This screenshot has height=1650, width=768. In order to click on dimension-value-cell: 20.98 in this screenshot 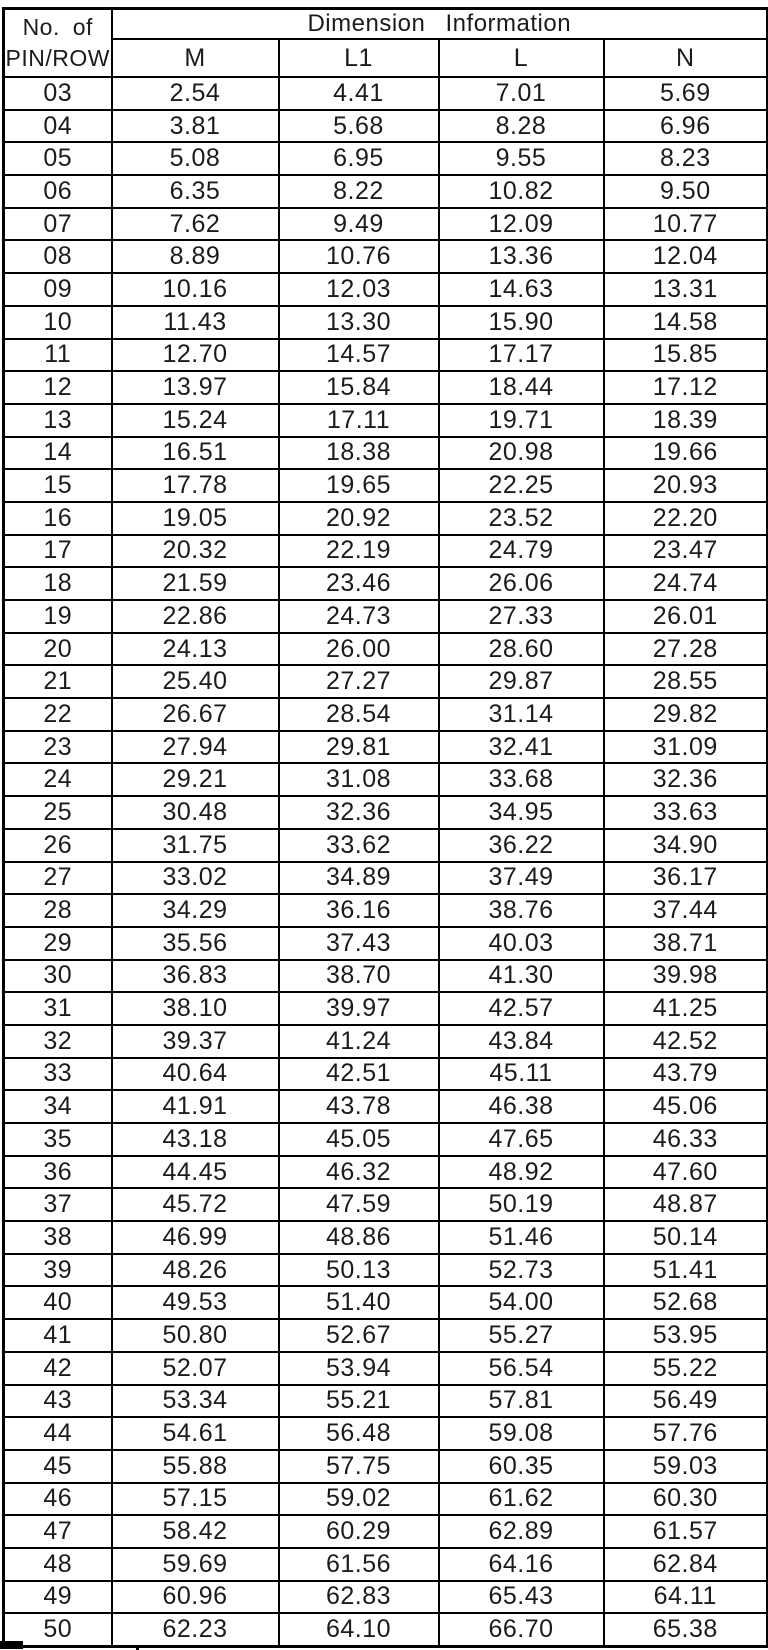, I will do `click(521, 453)`.